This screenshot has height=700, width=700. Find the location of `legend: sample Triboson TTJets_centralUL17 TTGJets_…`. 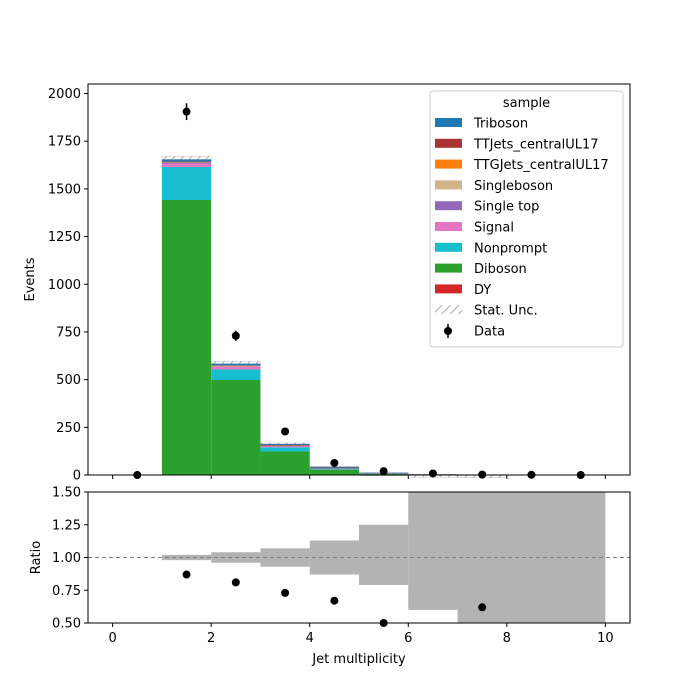

legend: sample Triboson TTJets_centralUL17 TTGJets_… is located at coordinates (526, 219).